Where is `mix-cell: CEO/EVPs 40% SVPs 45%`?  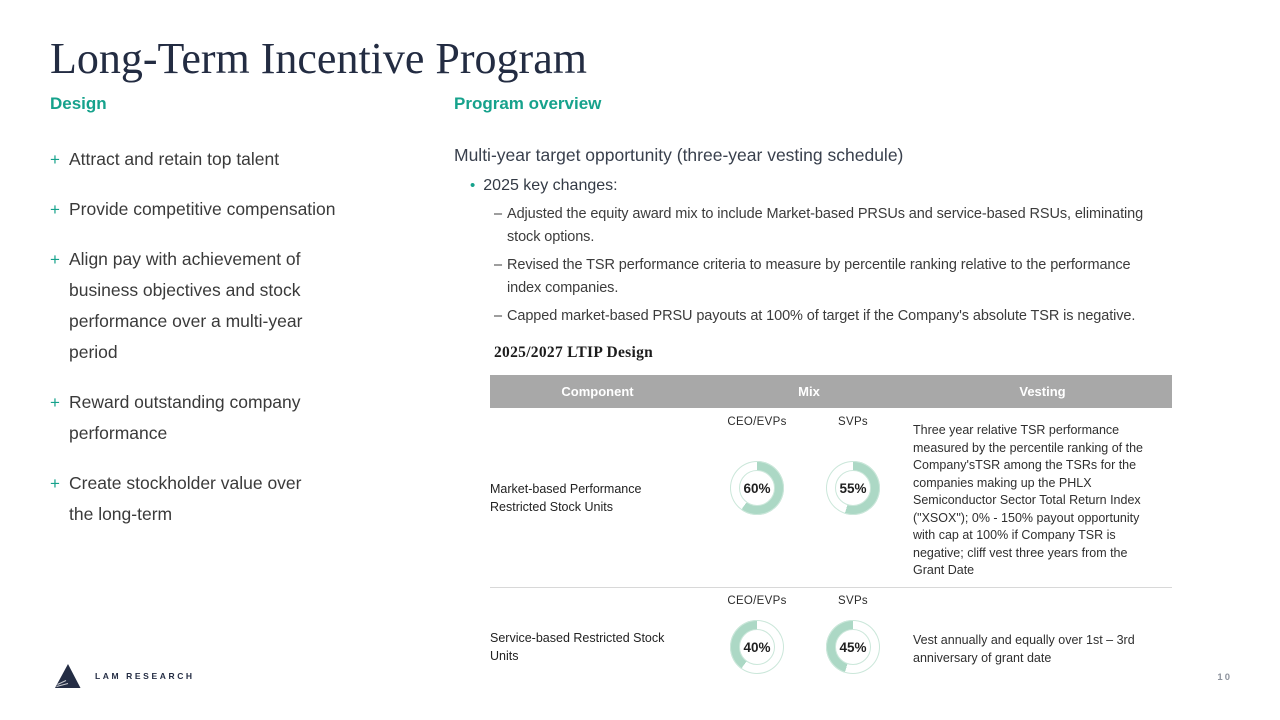 mix-cell: CEO/EVPs 40% SVPs 45% is located at coordinates (809, 647).